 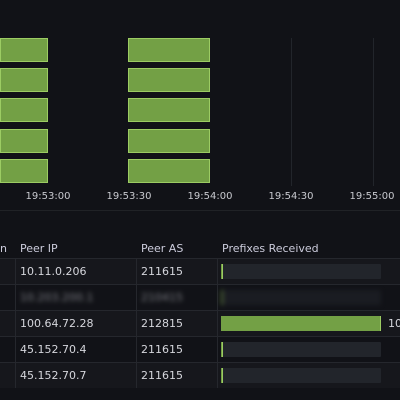 I want to click on table-row: 45.152.70.7 211615, so click(x=200, y=375).